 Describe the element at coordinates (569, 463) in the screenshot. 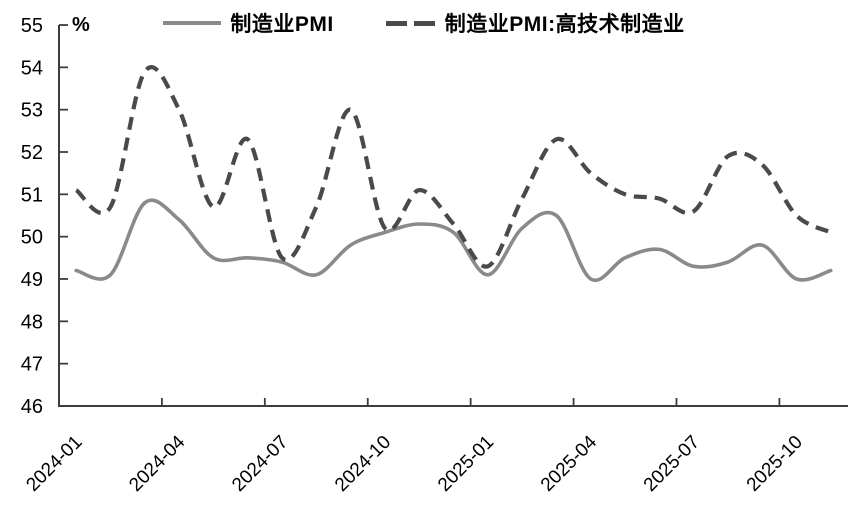

I see `x-tick-label: 2025-04` at that location.